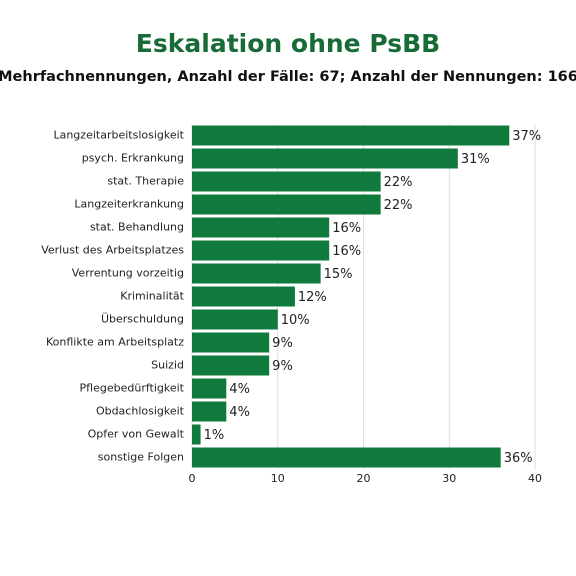 The width and height of the screenshot is (576, 576). Describe the element at coordinates (115, 342) in the screenshot. I see `y-tick-label: Konflikte am Arbeitsplatz` at that location.